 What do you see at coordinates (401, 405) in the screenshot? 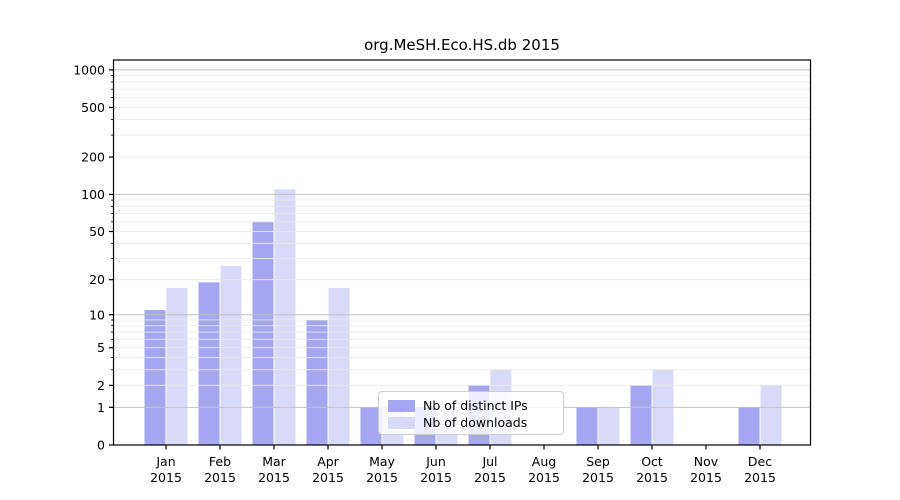
I see `legend-swatch-distinct-ips` at bounding box center [401, 405].